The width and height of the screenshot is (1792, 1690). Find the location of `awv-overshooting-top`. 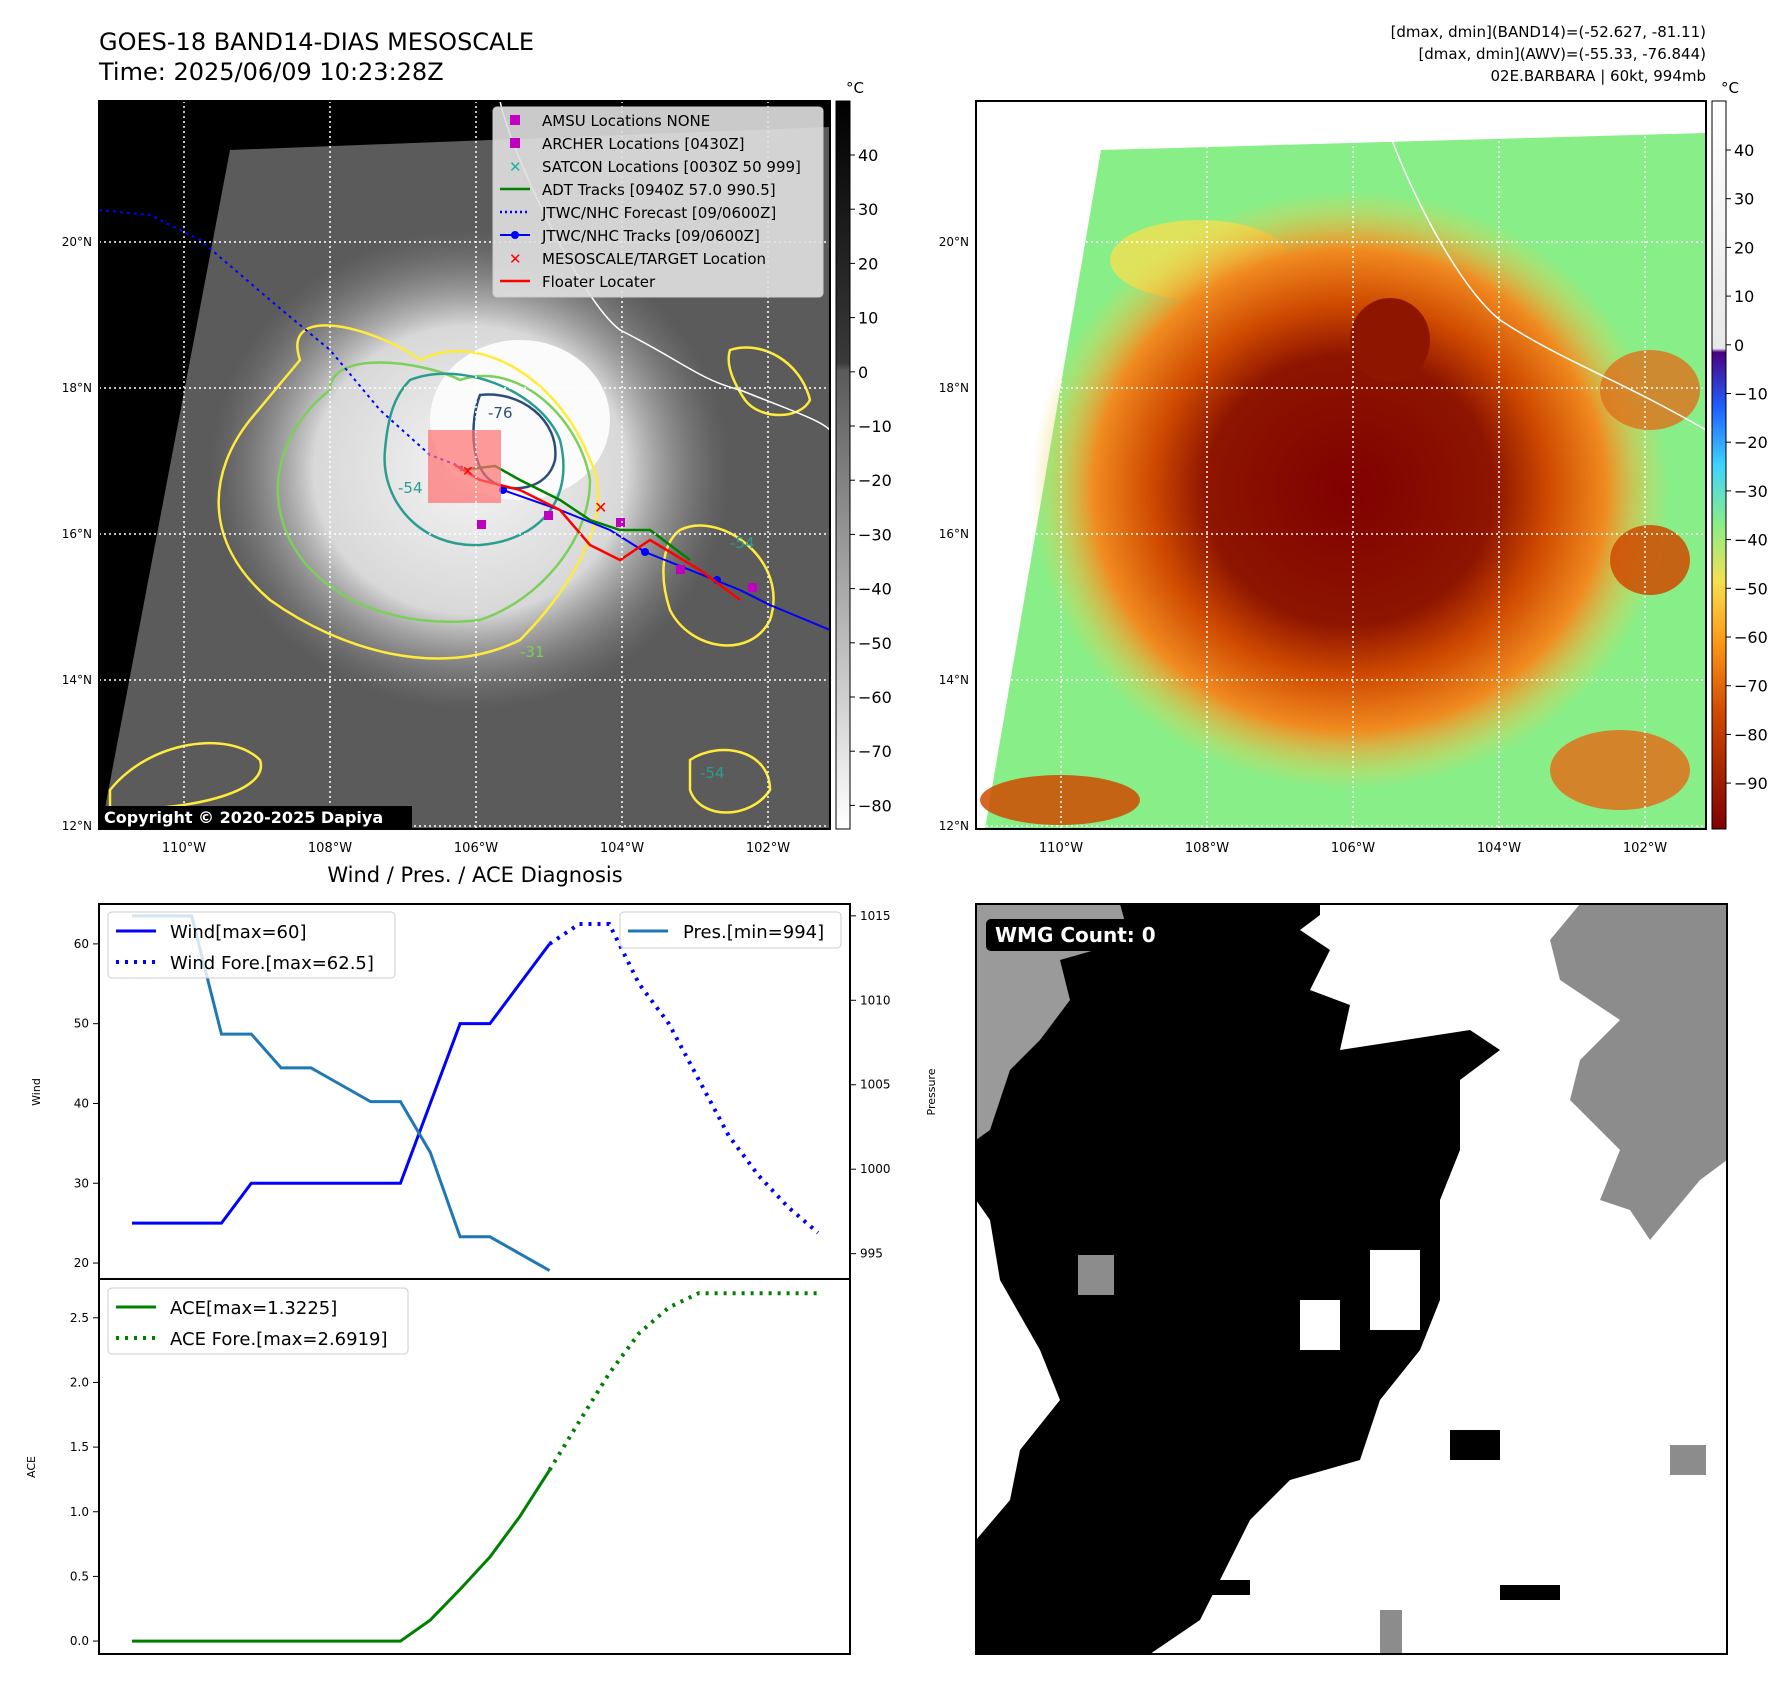

awv-overshooting-top is located at coordinates (1390, 340).